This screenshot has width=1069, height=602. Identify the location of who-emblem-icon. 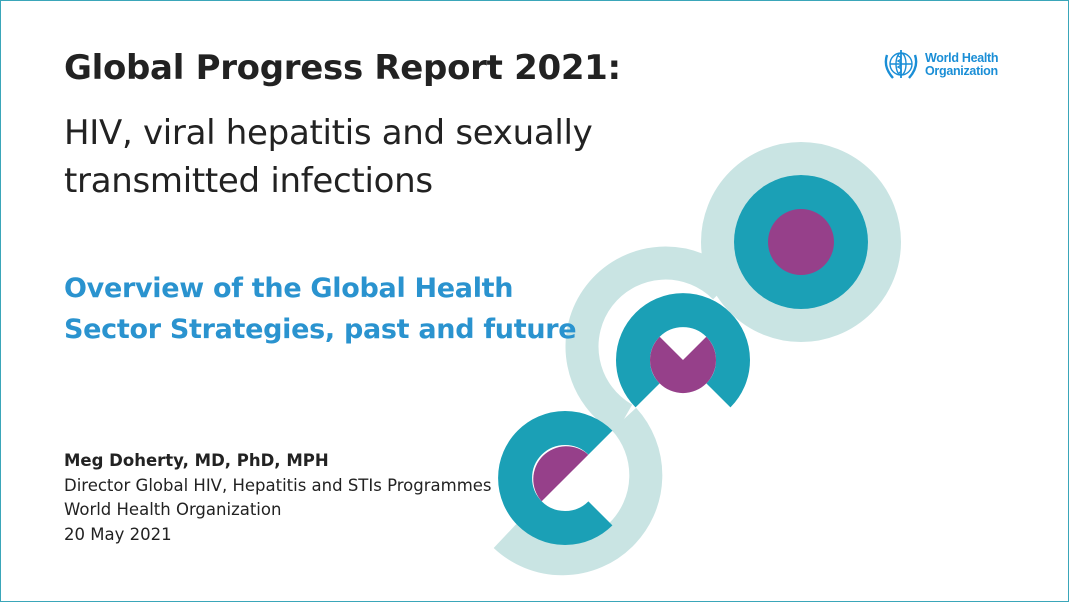
(901, 64).